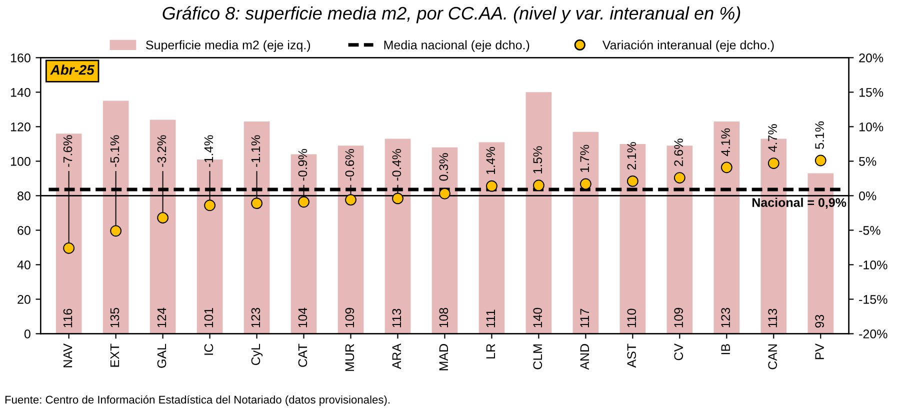  I want to click on data-label: -1.4%, so click(209, 151).